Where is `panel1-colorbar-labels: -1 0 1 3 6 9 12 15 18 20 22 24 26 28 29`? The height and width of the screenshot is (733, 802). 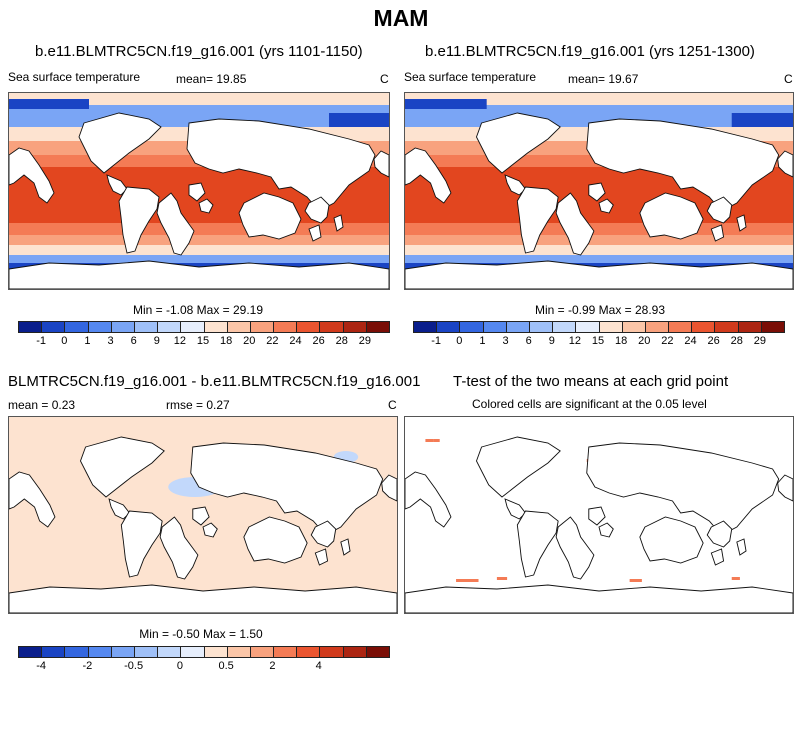 panel1-colorbar-labels: -1 0 1 3 6 9 12 15 18 20 22 24 26 28 29 is located at coordinates (203, 342).